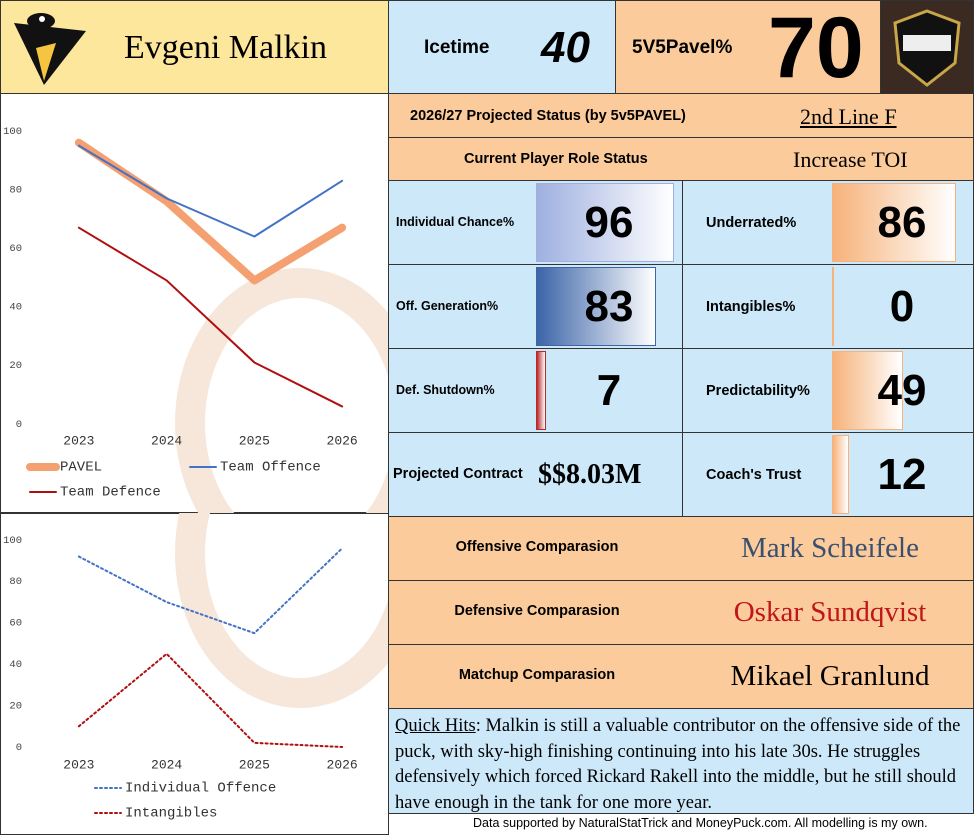 This screenshot has width=975, height=837. I want to click on stat-value: 0, so click(902, 306).